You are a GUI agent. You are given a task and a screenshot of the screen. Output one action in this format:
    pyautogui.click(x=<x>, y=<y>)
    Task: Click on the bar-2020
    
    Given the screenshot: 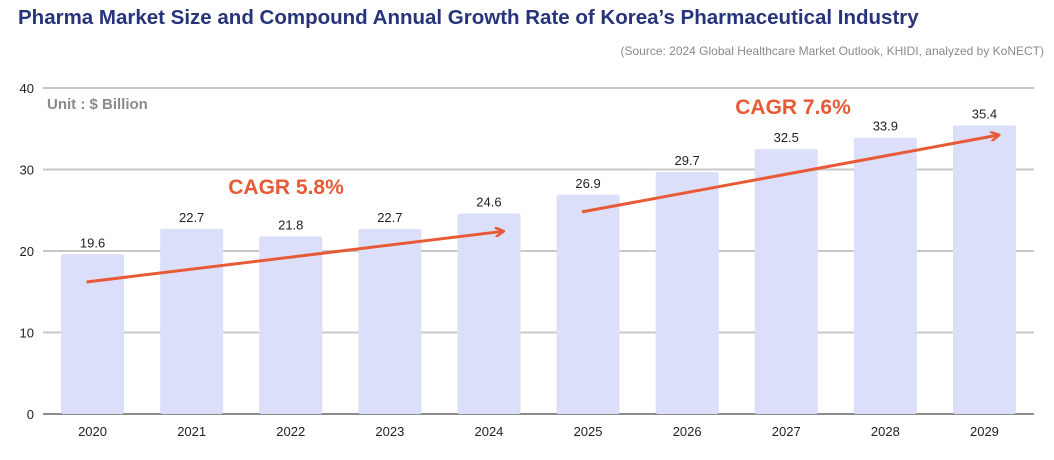 What is the action you would take?
    pyautogui.click(x=93, y=334)
    